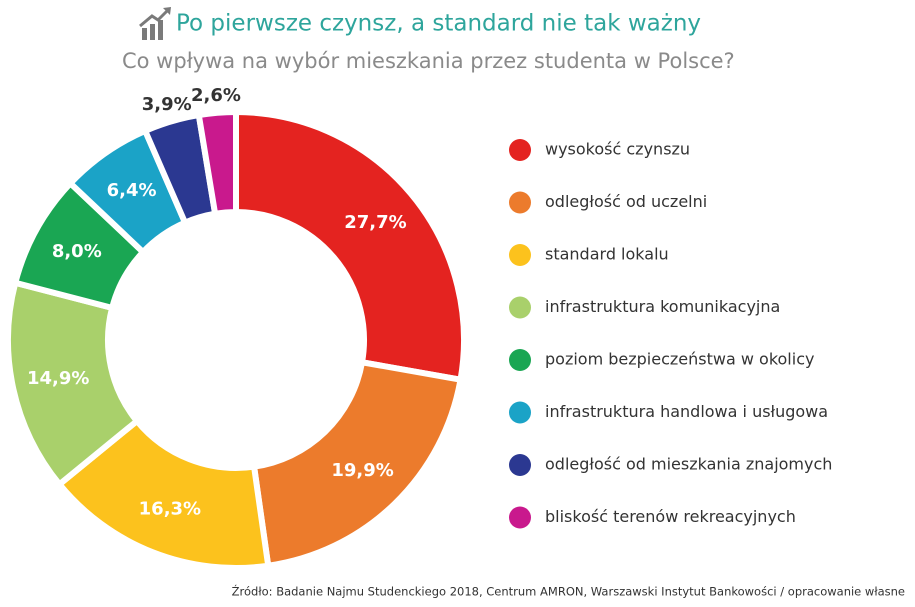 The width and height of the screenshot is (915, 607). Describe the element at coordinates (662, 306) in the screenshot. I see `legend-label: infrastruktura komunikacyjna` at that location.